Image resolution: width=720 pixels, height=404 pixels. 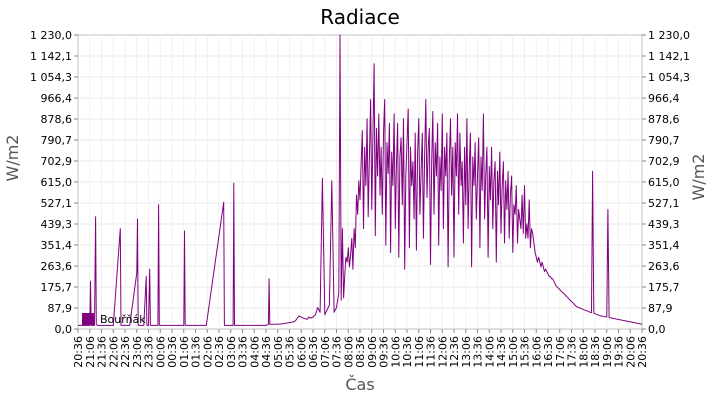 What do you see at coordinates (657, 329) in the screenshot?
I see `y-tick-label-right: 0,0` at bounding box center [657, 329].